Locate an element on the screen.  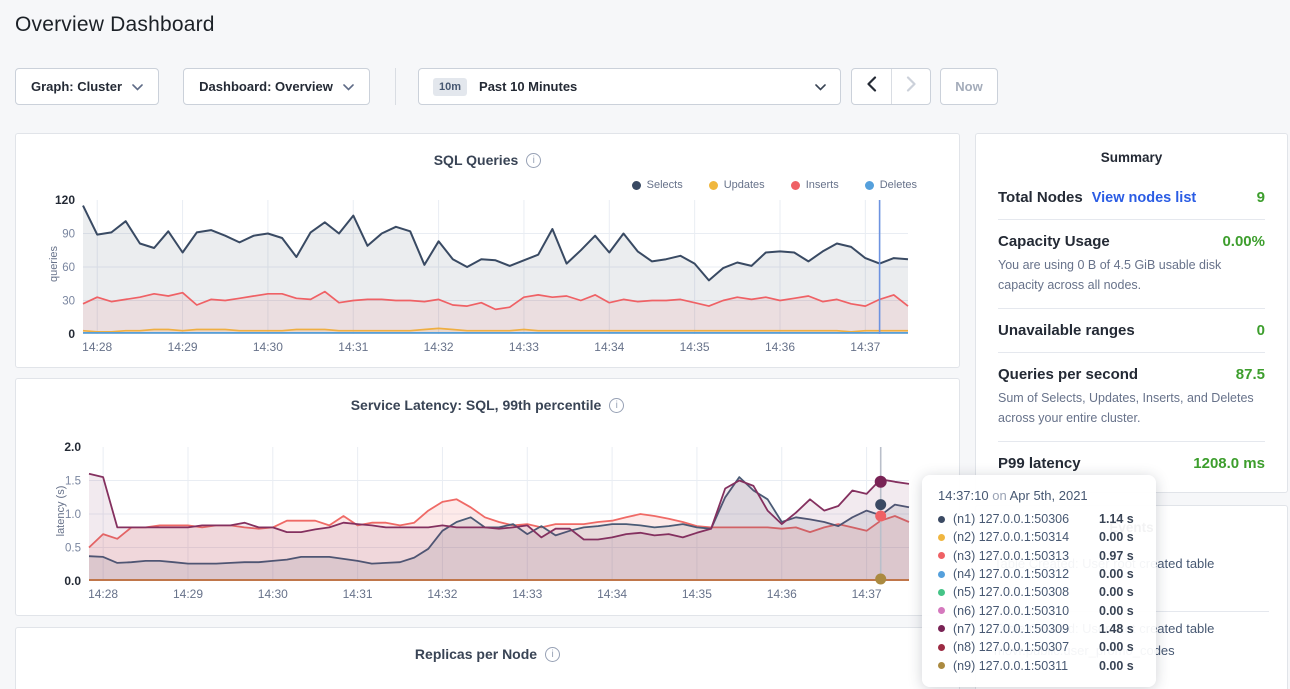
svg-text: 2.0 is located at coordinates (72, 447).